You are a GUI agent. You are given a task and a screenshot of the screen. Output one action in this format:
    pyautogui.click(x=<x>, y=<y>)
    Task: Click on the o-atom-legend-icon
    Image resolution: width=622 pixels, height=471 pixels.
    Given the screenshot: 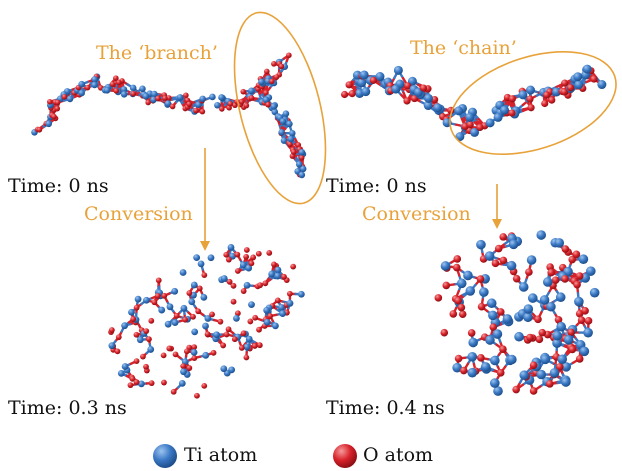 What is the action you would take?
    pyautogui.click(x=345, y=456)
    